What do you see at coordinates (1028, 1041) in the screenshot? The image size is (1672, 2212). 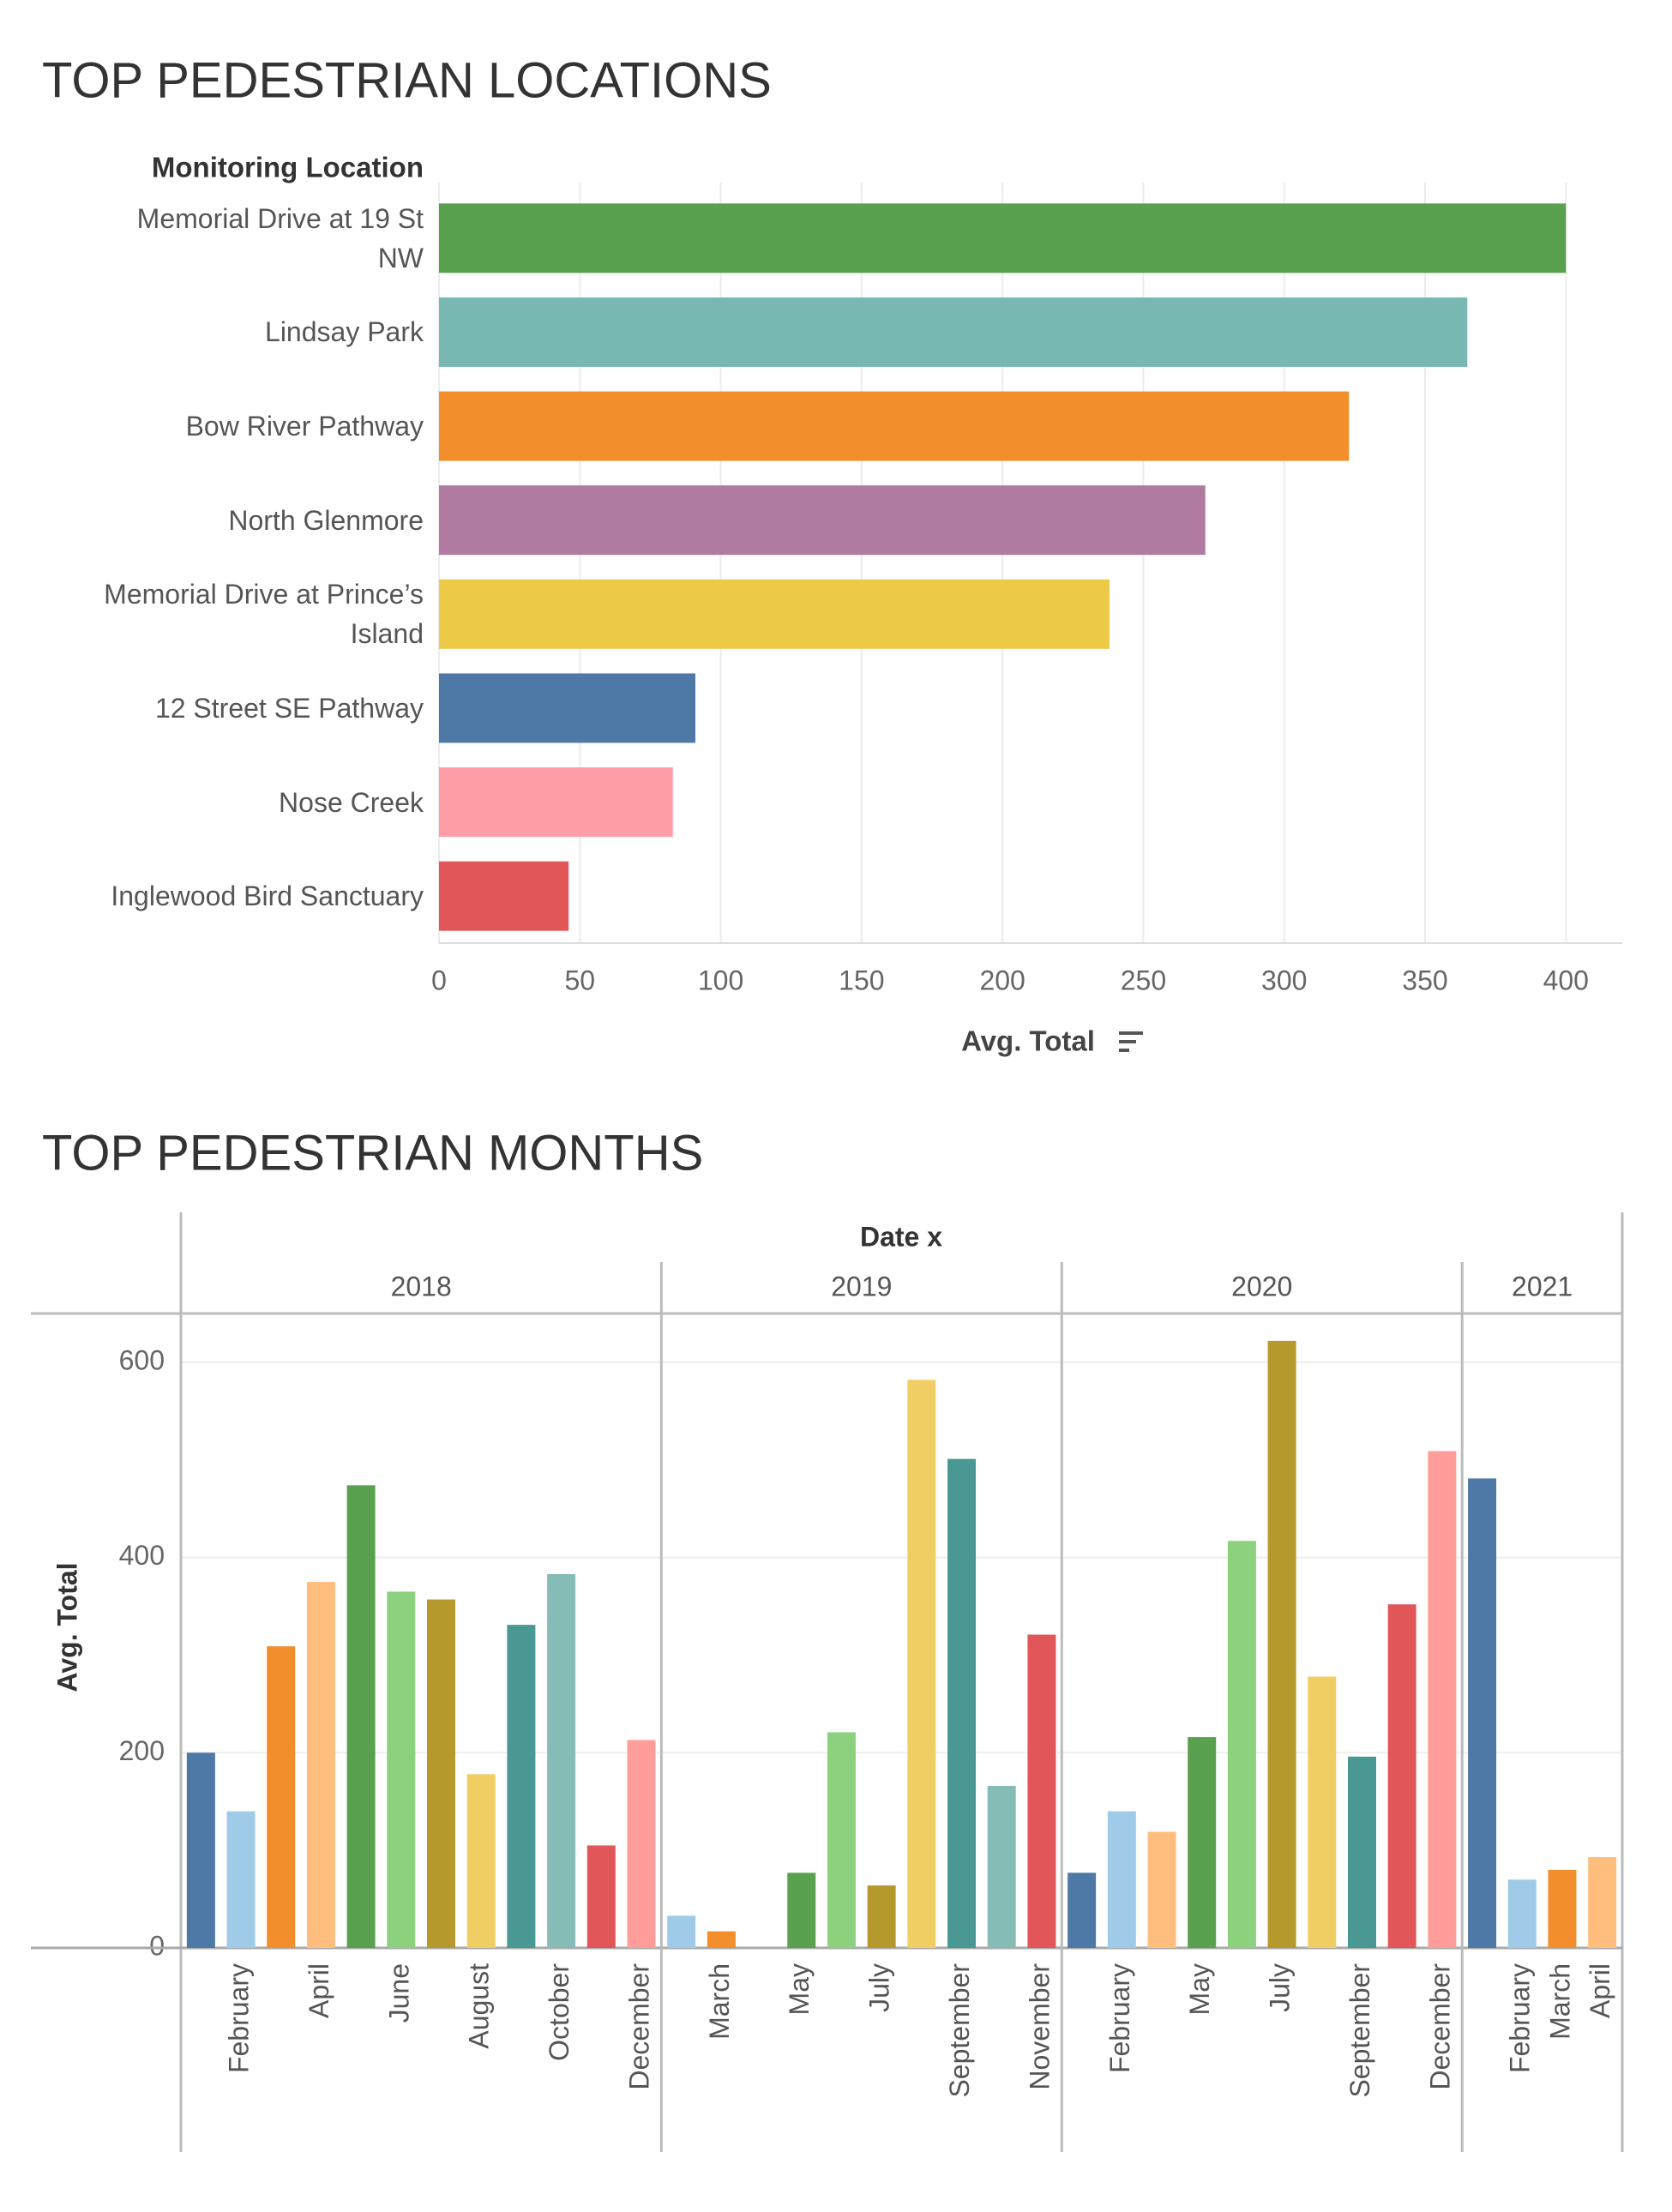 I see `x-axis-title: Avg. Total` at bounding box center [1028, 1041].